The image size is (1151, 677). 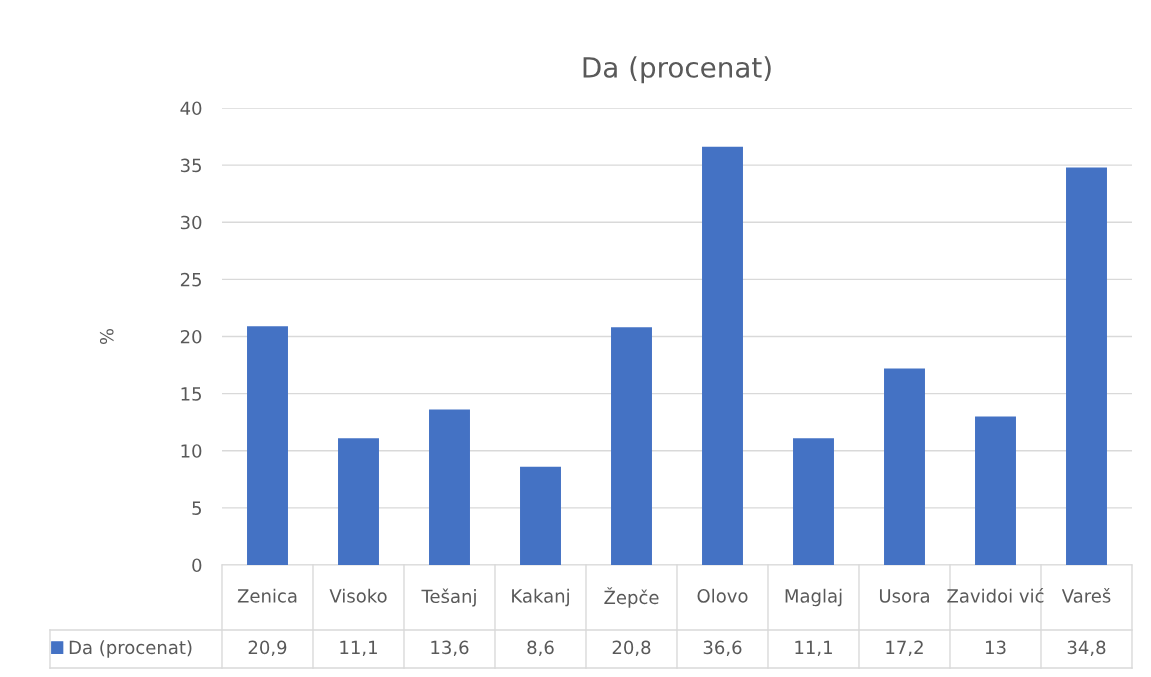 I want to click on x-tick-label: Zavidoi vić, so click(x=995, y=595).